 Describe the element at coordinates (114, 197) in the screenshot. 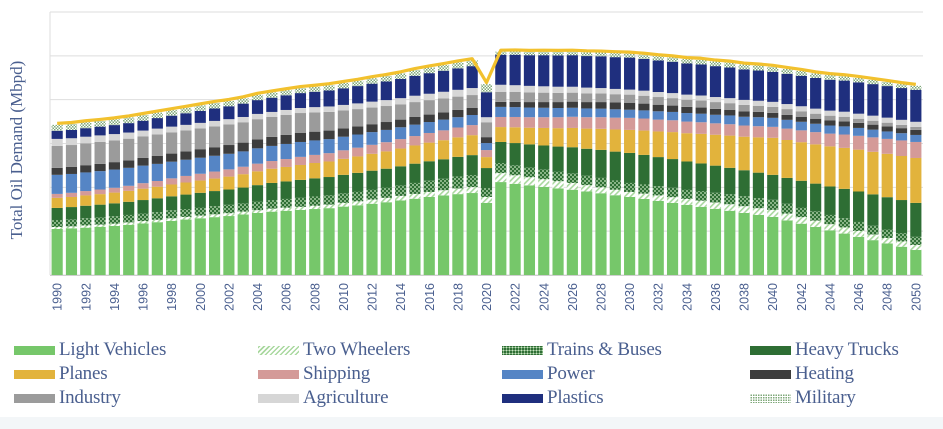

I see `bar-1994` at that location.